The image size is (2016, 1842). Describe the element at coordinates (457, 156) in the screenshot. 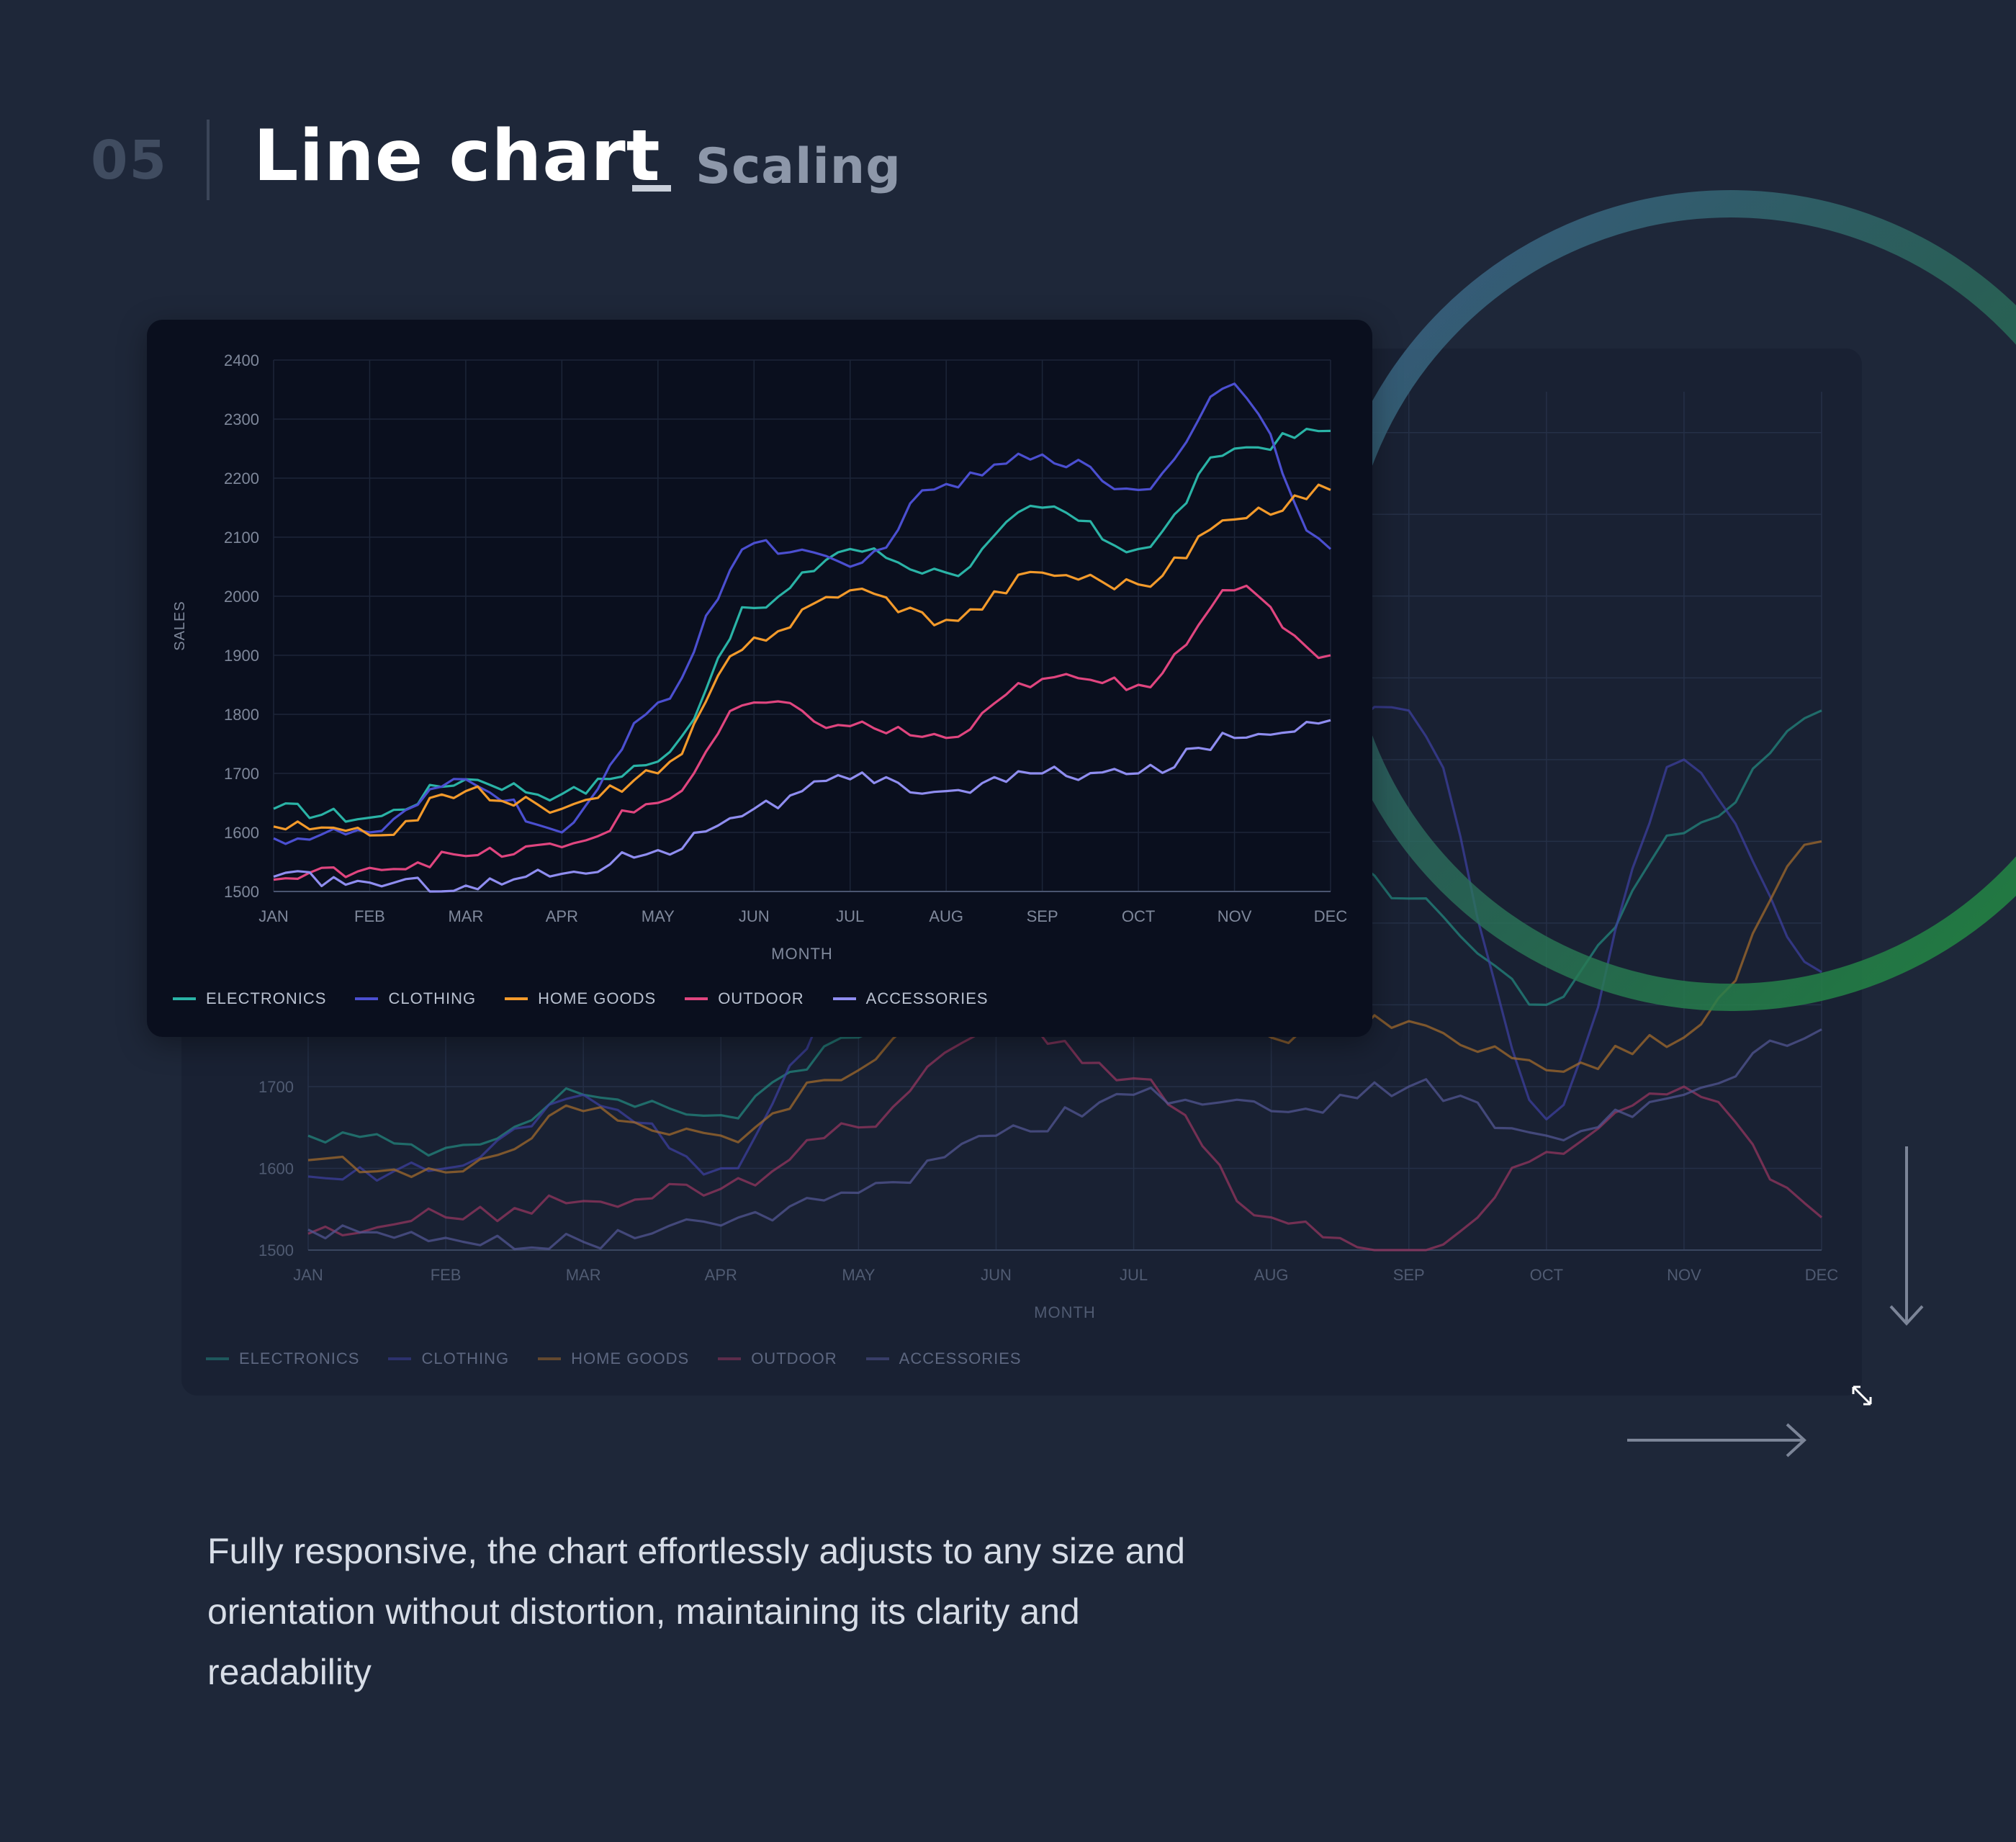

I see `page-title: Line chart` at that location.